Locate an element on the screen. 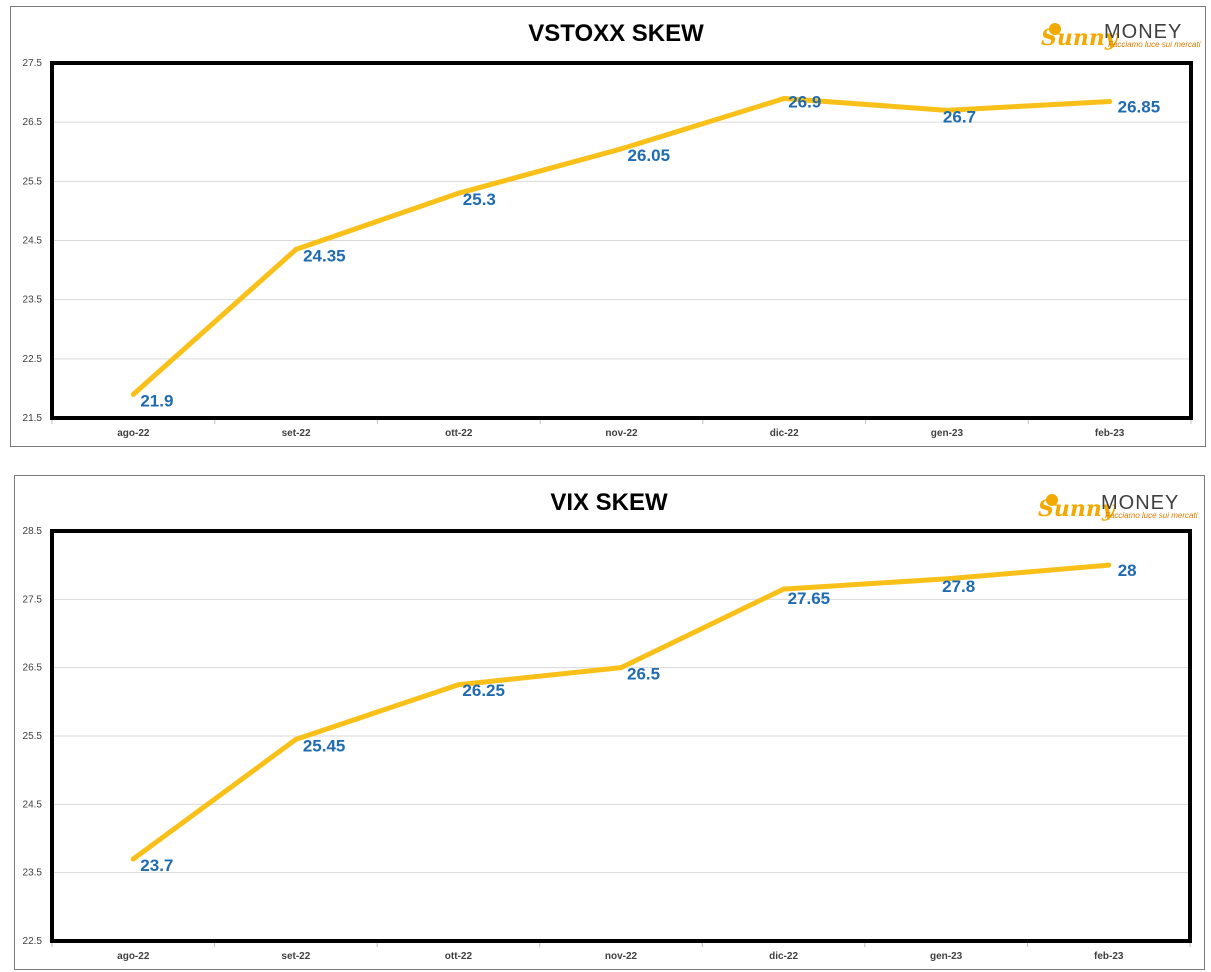 This screenshot has width=1211, height=972. data-label: 21.9 is located at coordinates (156, 400).